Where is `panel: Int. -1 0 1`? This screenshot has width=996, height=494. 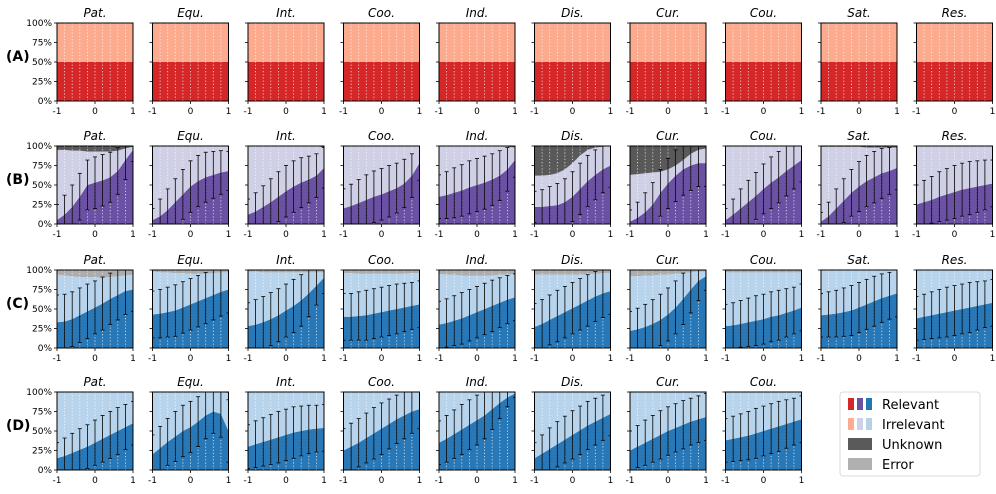 panel: Int. -1 0 1 is located at coordinates (285, 184).